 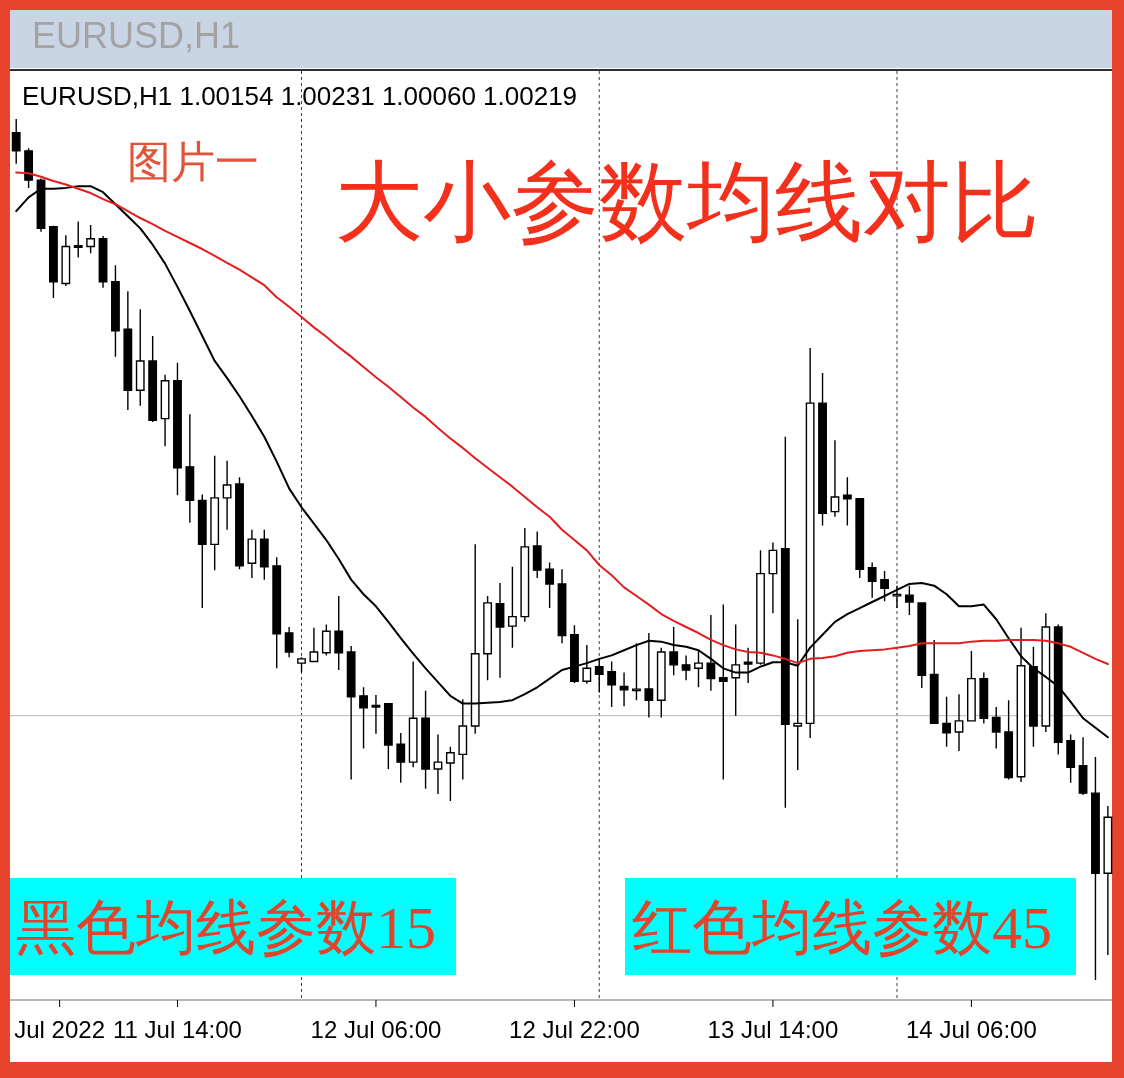 I want to click on annotation: 黑色均线参数15, so click(x=226, y=928).